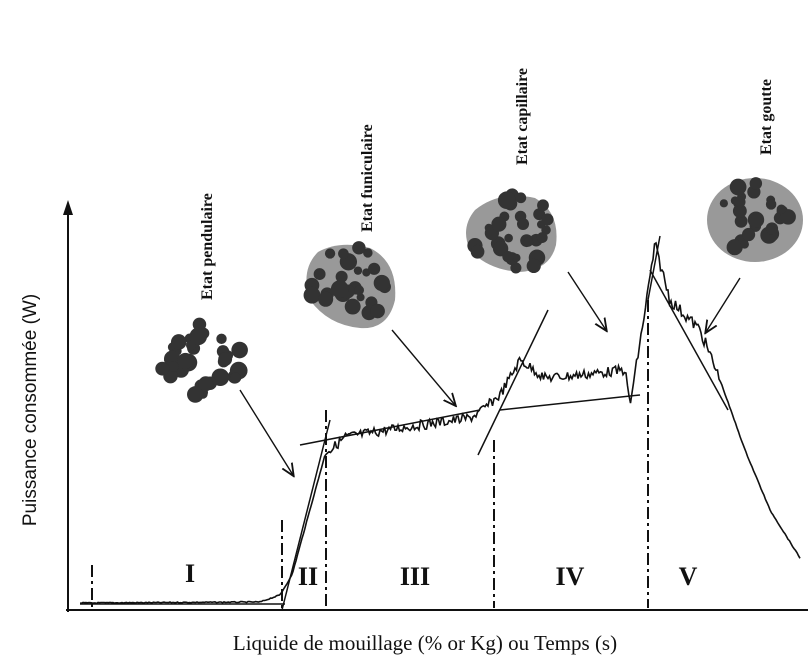 The image size is (811, 664). Describe the element at coordinates (68, 207) in the screenshot. I see `y-arrow` at that location.